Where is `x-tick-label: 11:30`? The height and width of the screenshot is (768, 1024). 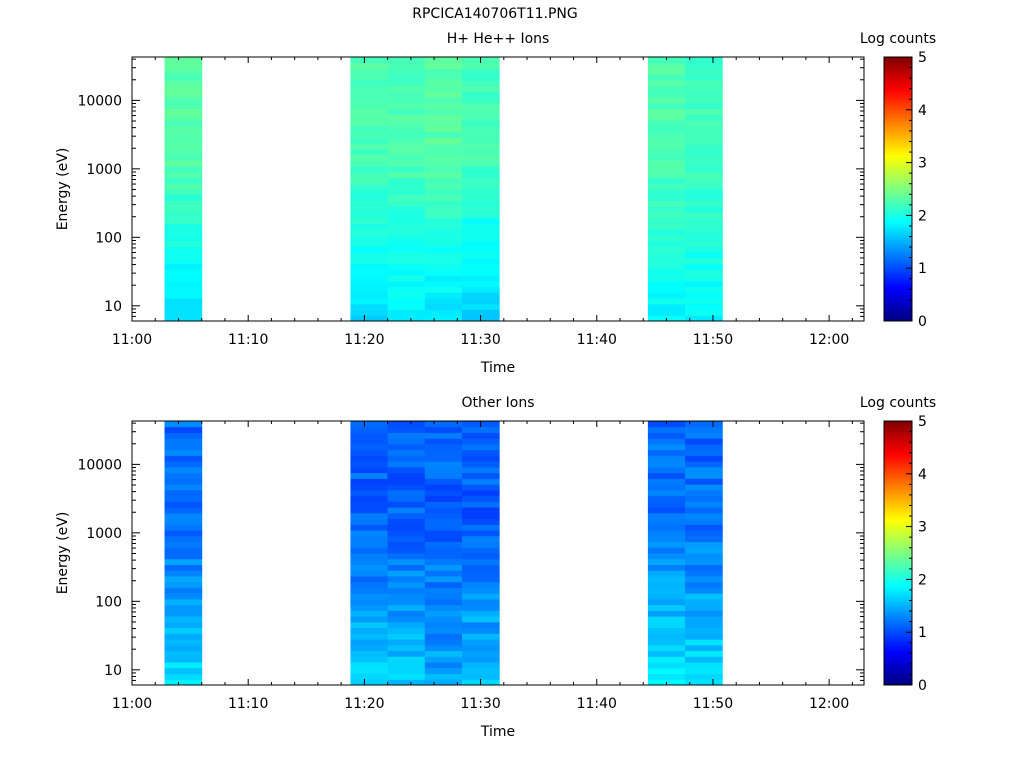
x-tick-label: 11:30 is located at coordinates (480, 704).